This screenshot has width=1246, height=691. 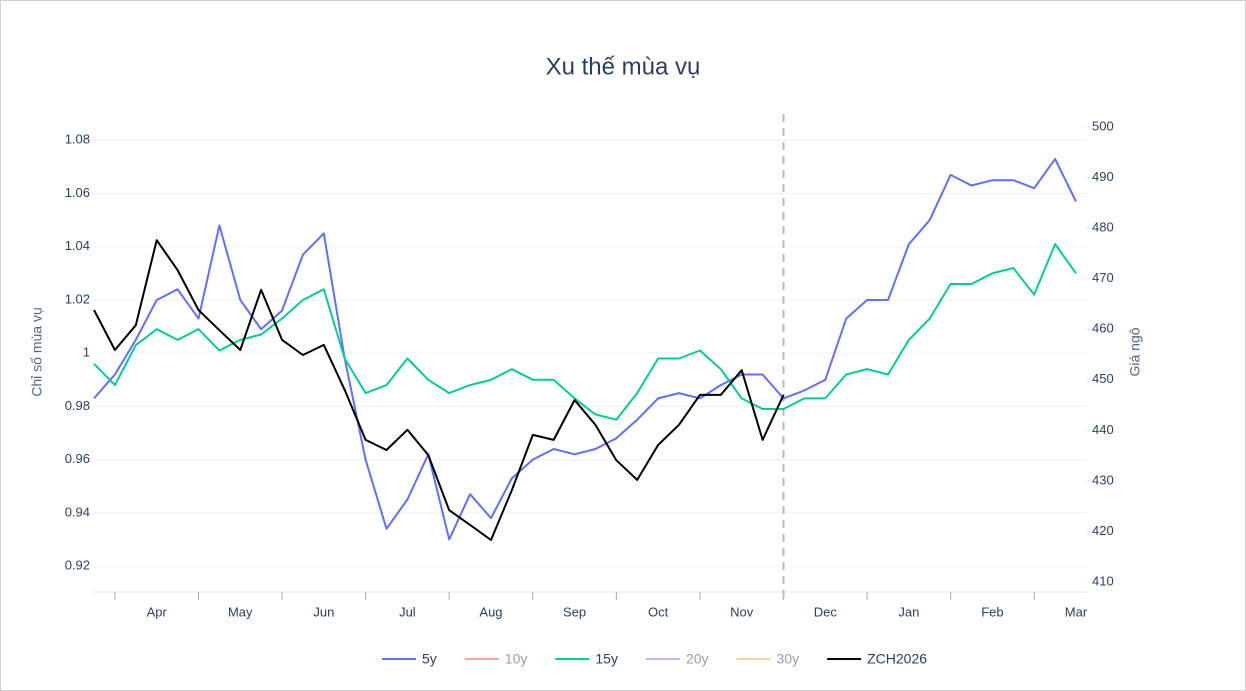 I want to click on y-tick-label: 1.04, so click(x=77, y=245).